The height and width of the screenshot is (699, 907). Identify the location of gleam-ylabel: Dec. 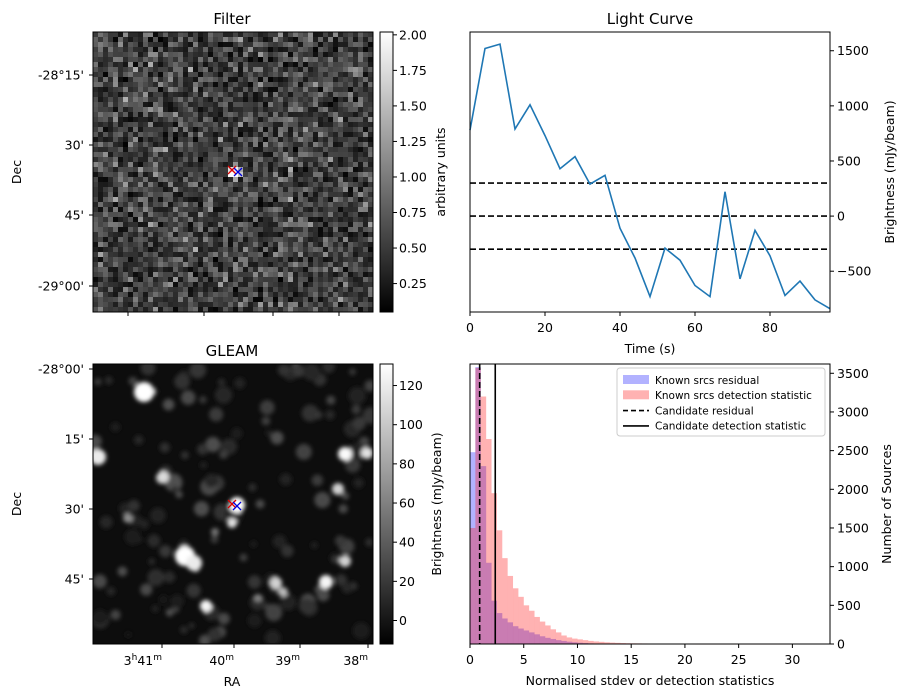
(16, 504).